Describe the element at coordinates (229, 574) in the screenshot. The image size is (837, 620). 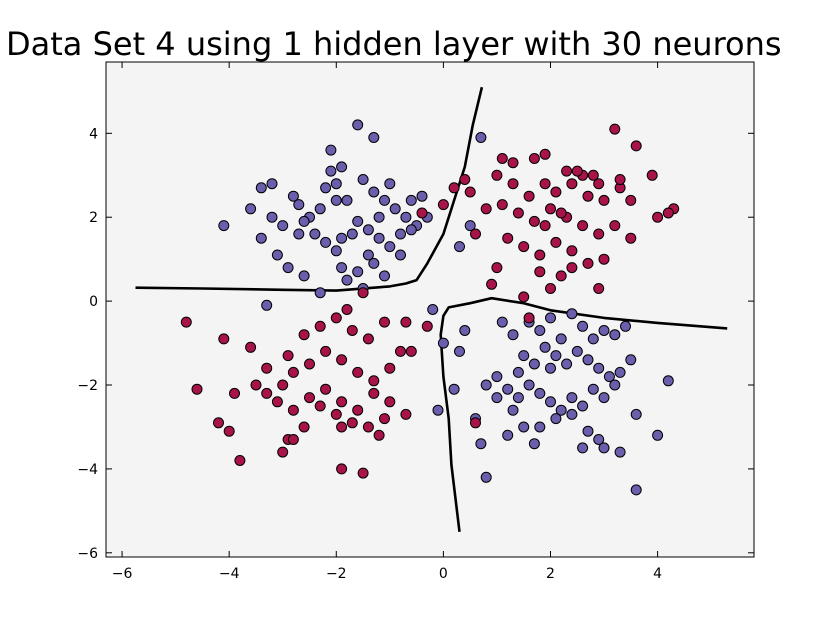
I see `x-tick-label: −4` at that location.